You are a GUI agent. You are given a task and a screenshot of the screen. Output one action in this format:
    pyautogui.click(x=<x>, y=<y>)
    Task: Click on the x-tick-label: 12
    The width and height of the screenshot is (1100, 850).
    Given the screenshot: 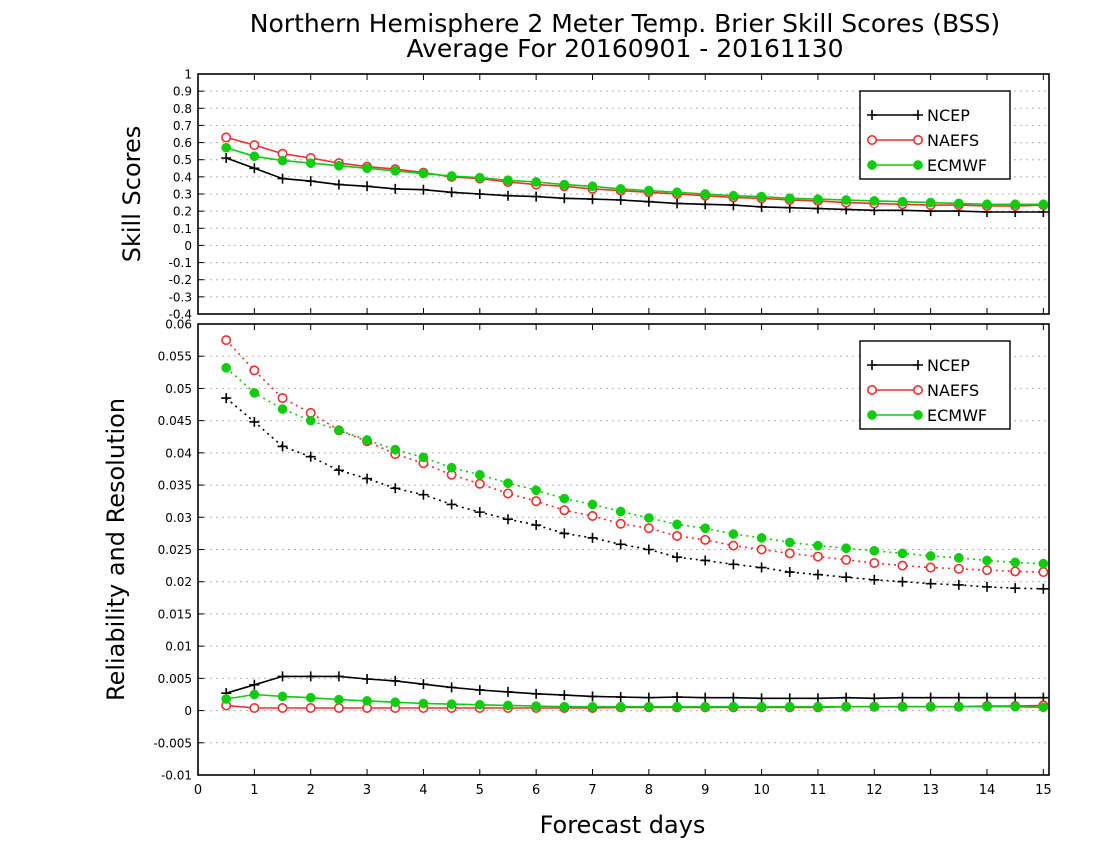 What is the action you would take?
    pyautogui.click(x=874, y=790)
    